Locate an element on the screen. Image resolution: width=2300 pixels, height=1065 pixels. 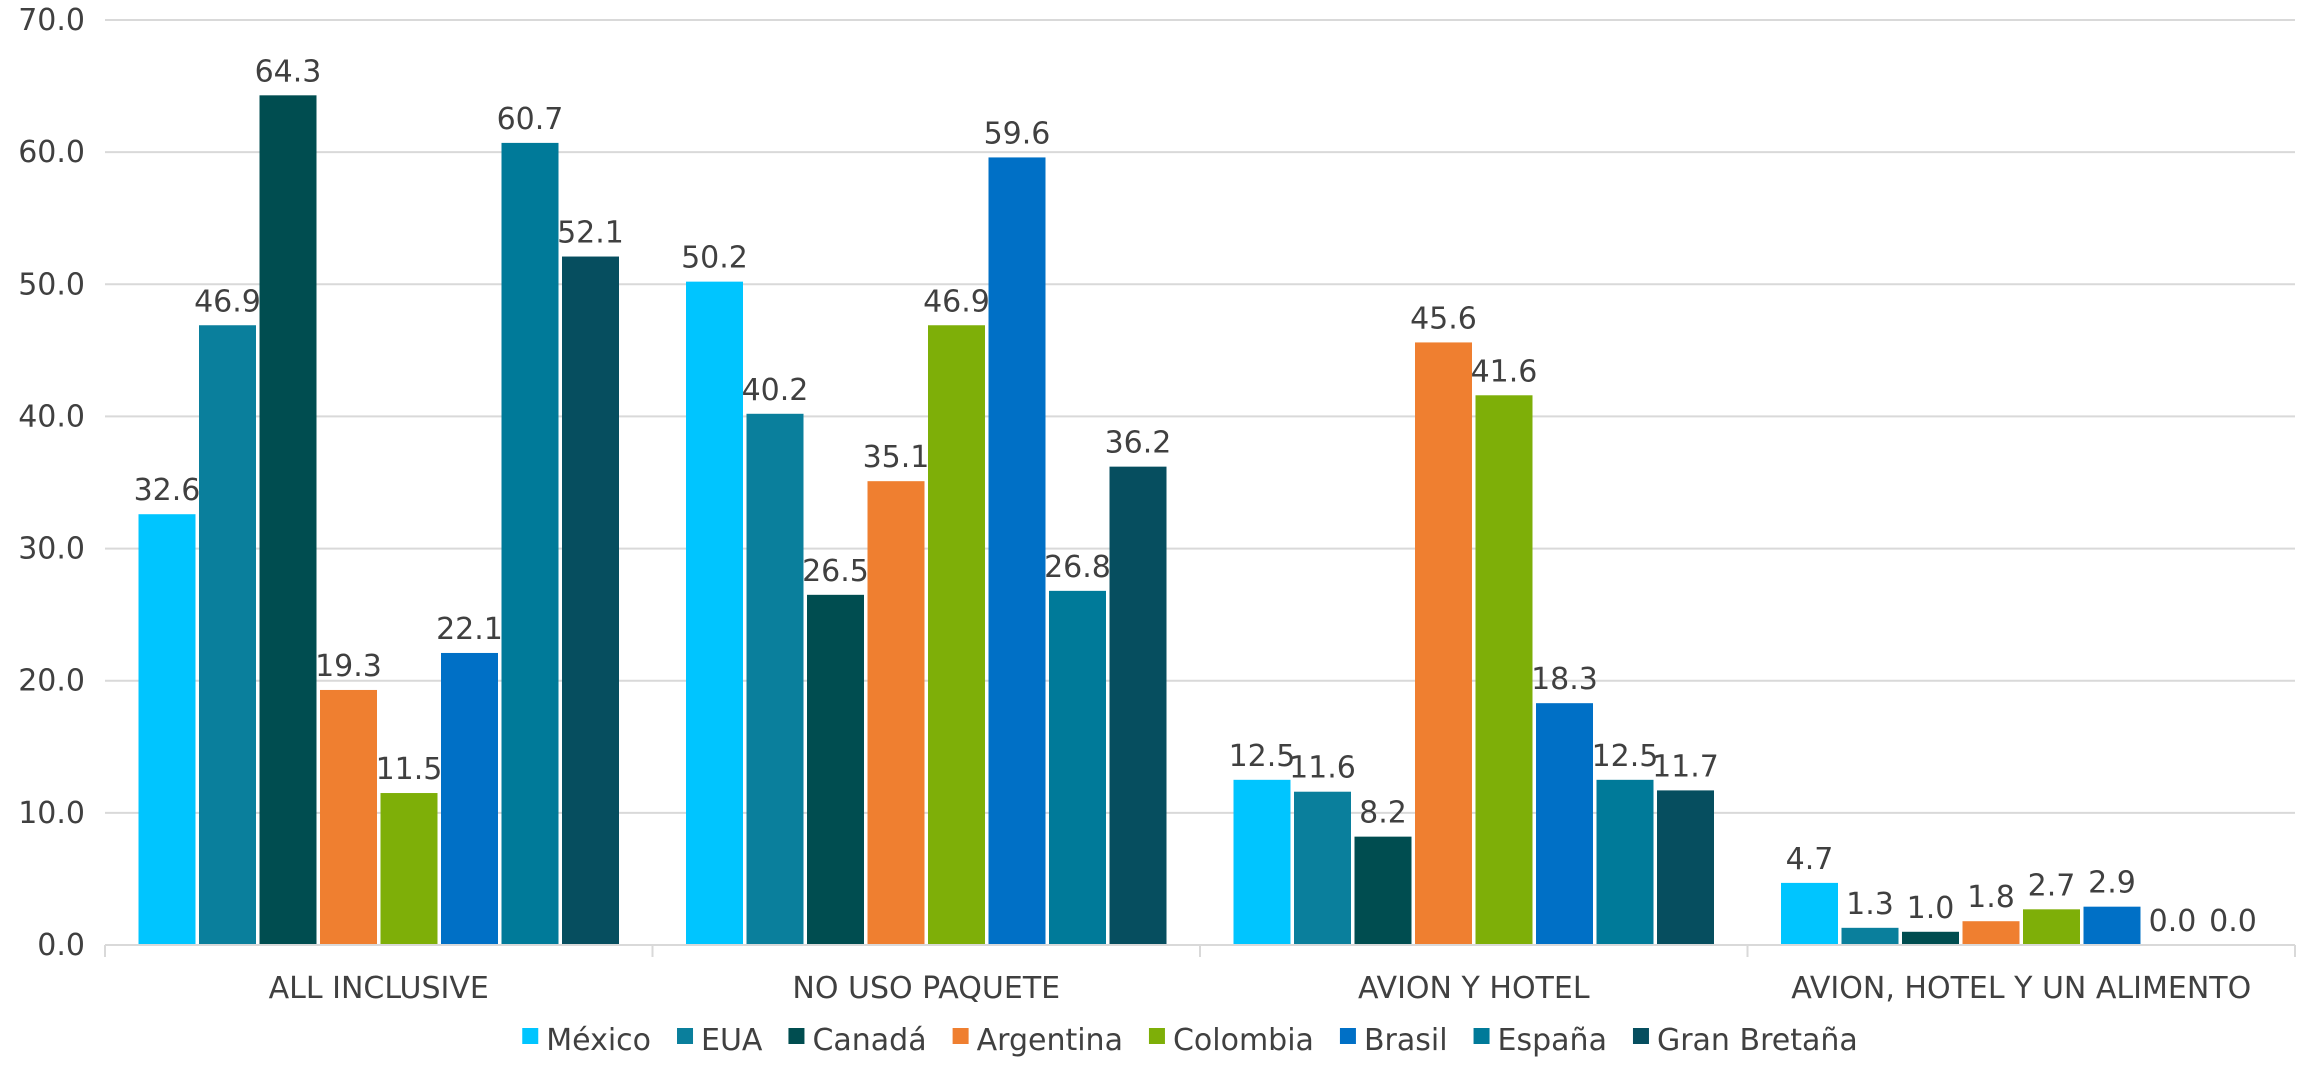
data-label: 35.1 is located at coordinates (896, 457).